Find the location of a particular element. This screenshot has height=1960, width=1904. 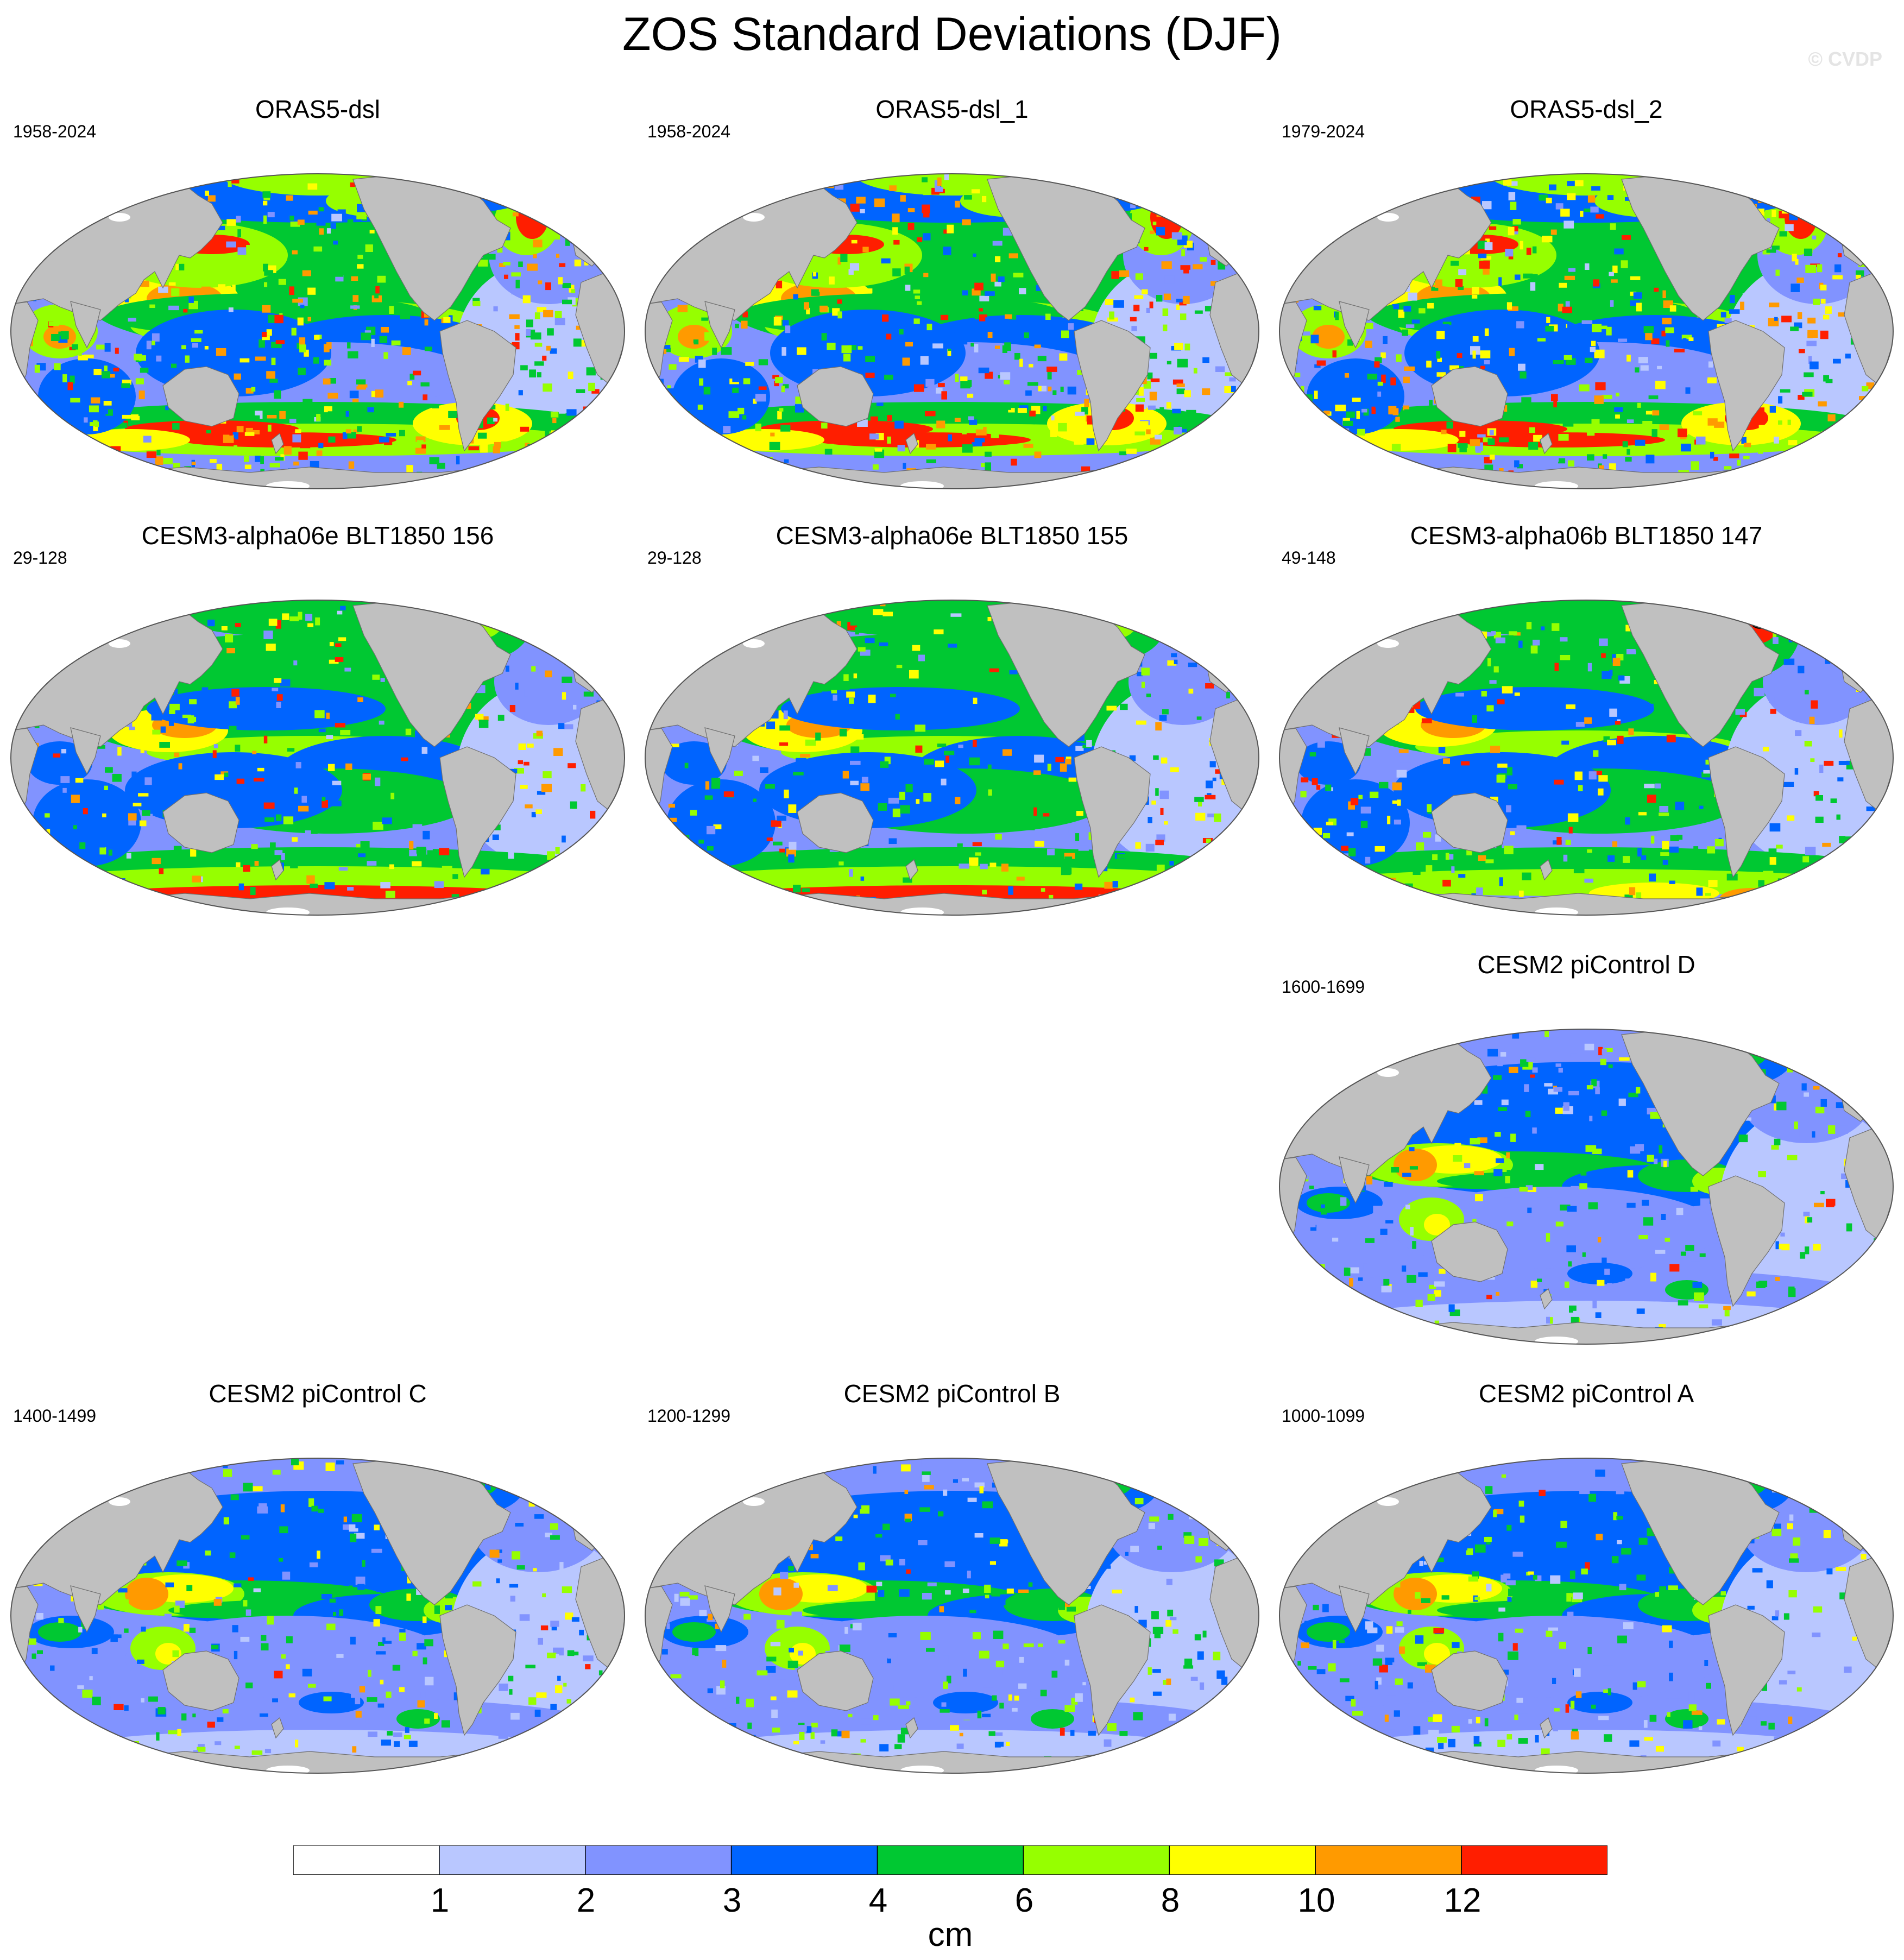

land-greenland is located at coordinates (1777, 616).